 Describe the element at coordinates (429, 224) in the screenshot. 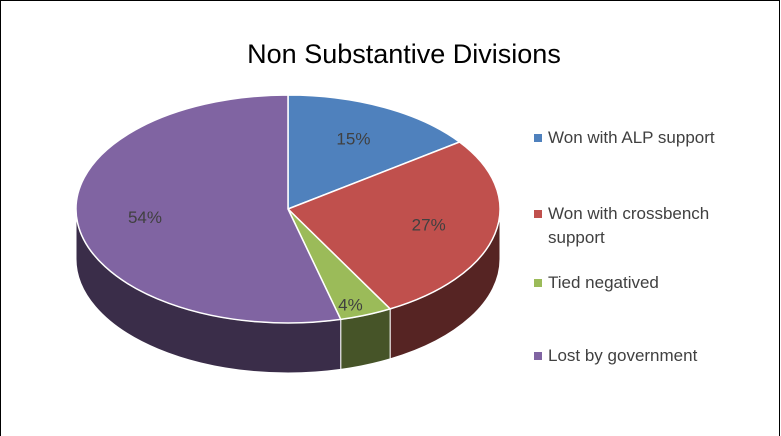

I see `data-label: 27%` at that location.